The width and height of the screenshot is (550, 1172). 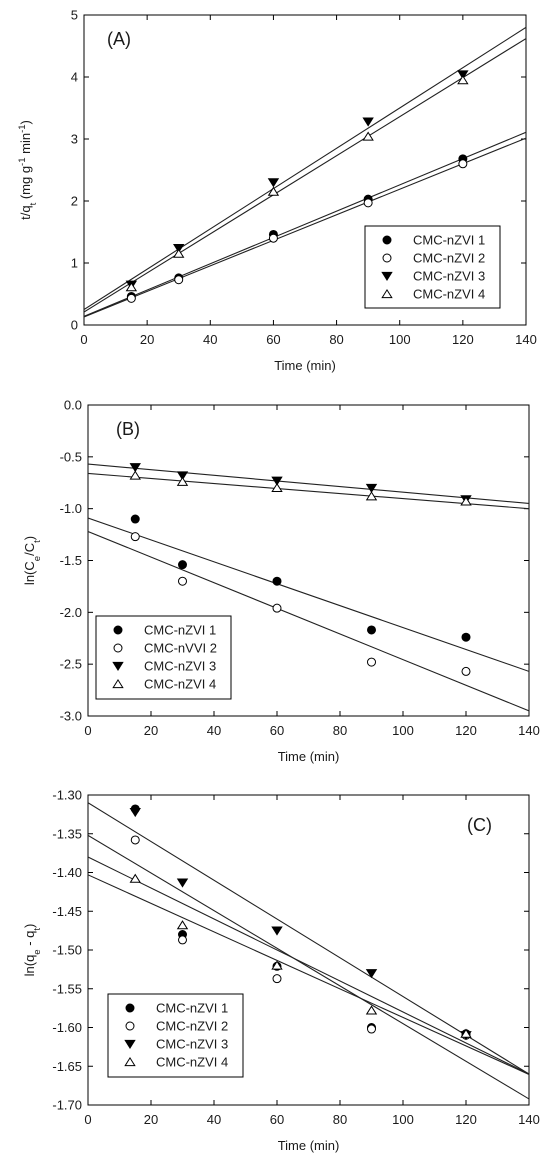 I want to click on legend-label: CMC-nZVI 1, so click(x=180, y=630).